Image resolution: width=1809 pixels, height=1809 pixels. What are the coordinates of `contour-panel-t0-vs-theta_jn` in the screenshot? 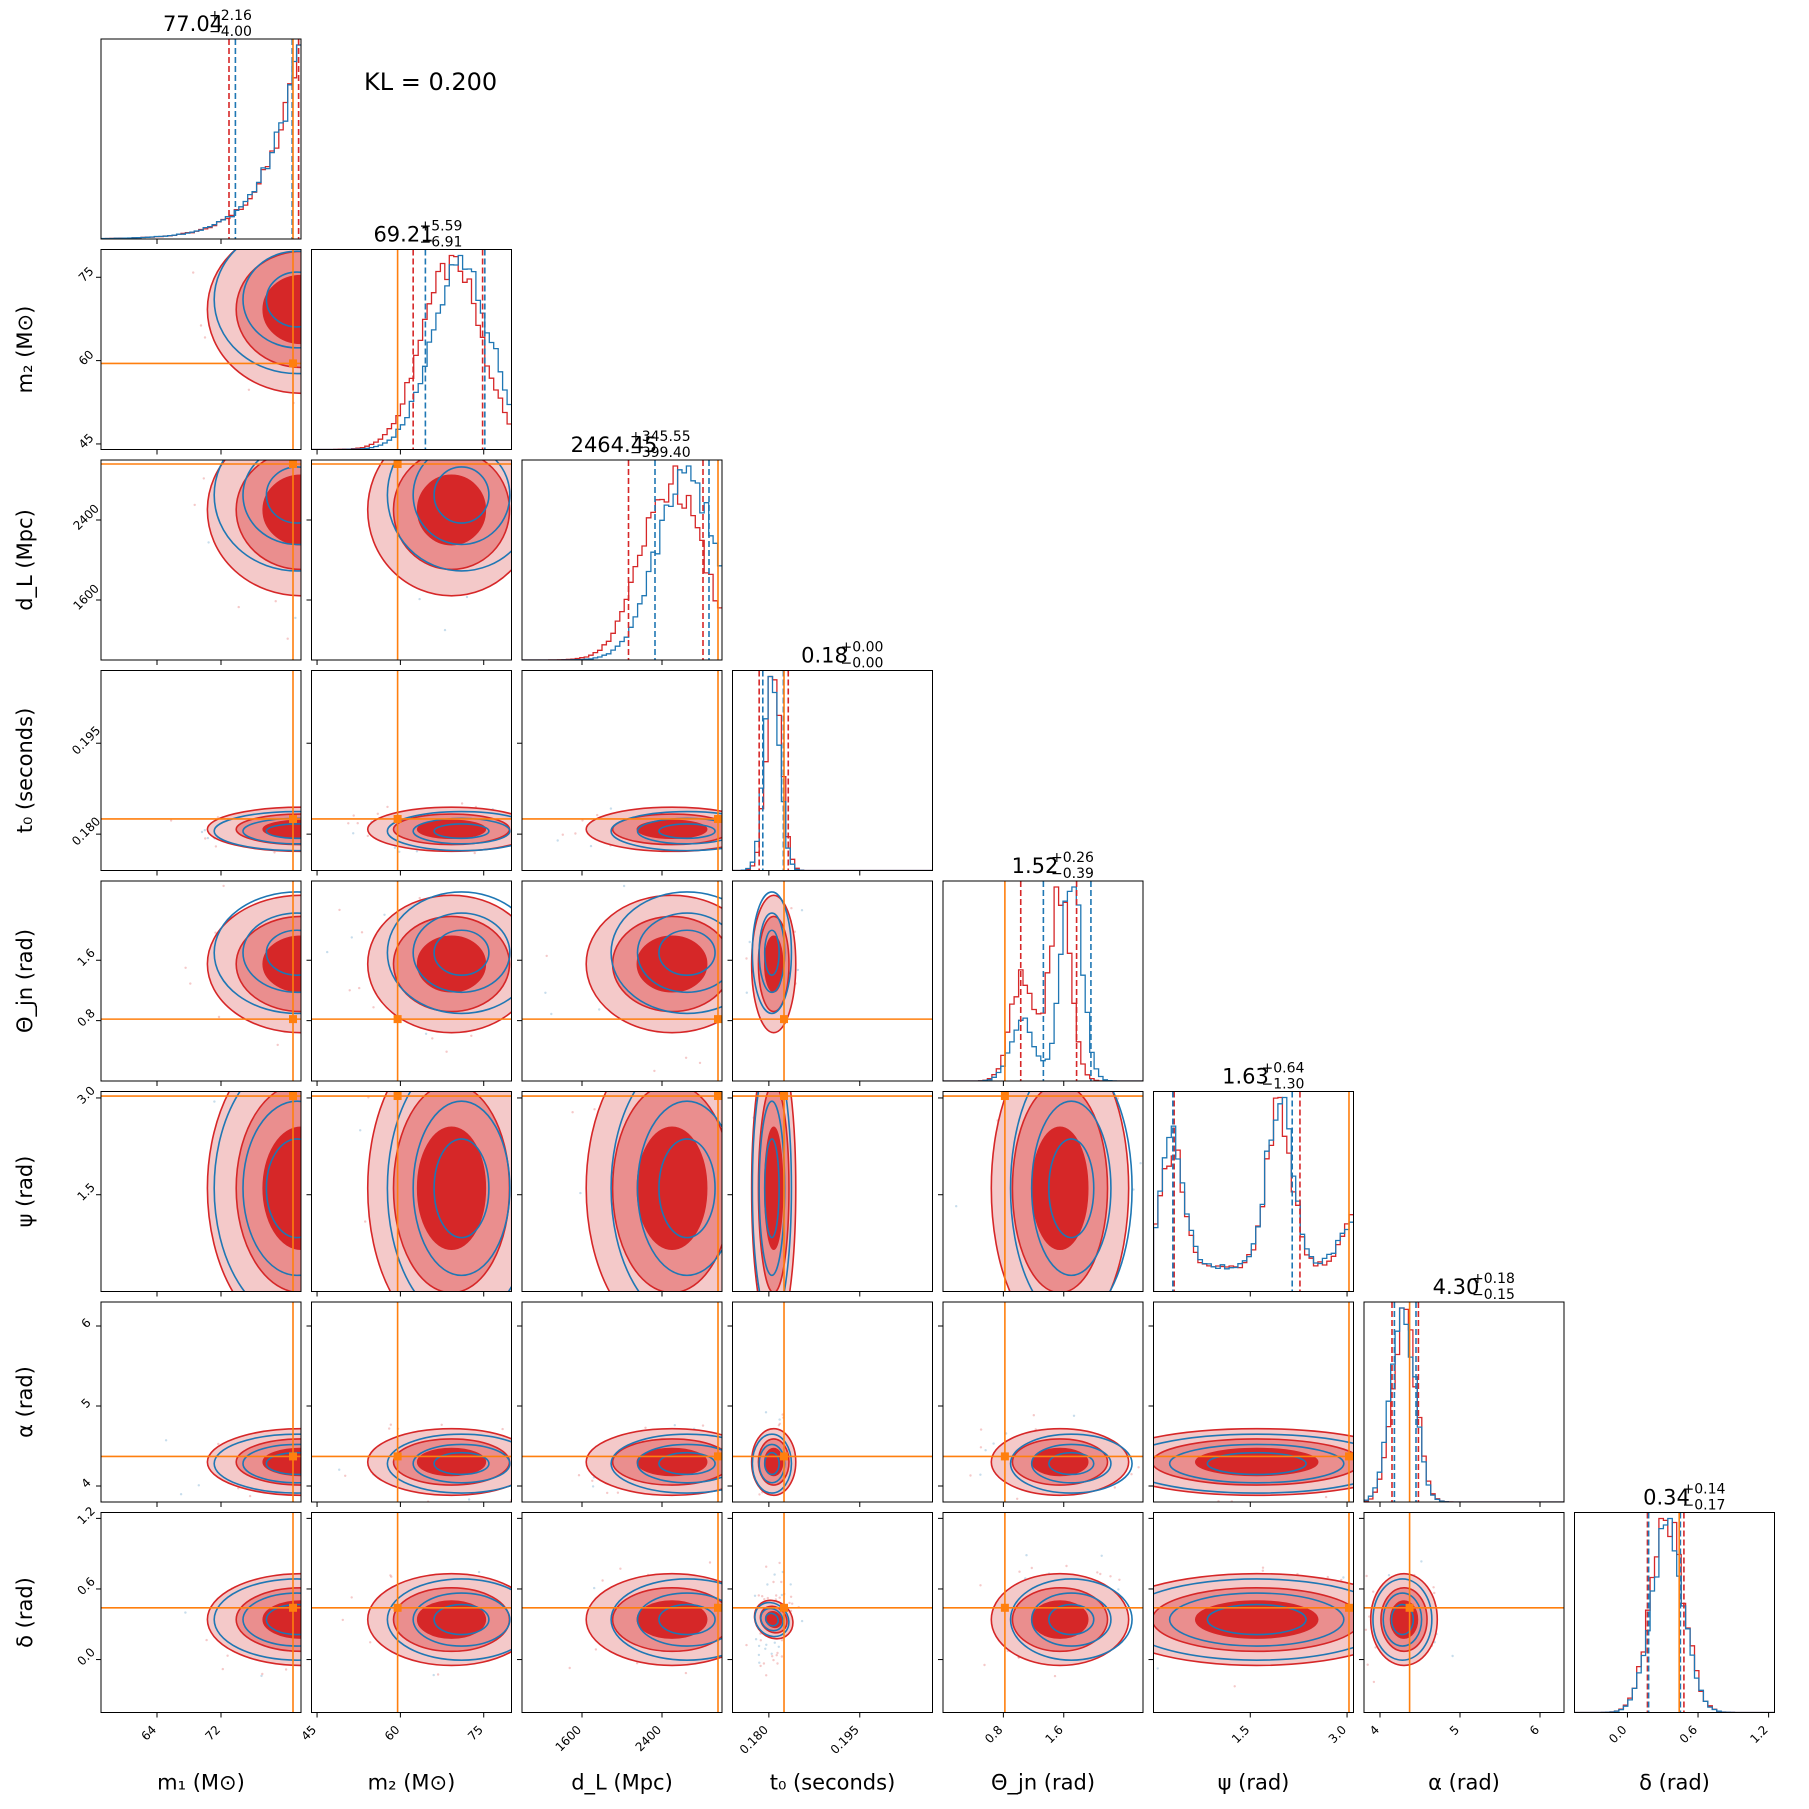 It's located at (832, 981).